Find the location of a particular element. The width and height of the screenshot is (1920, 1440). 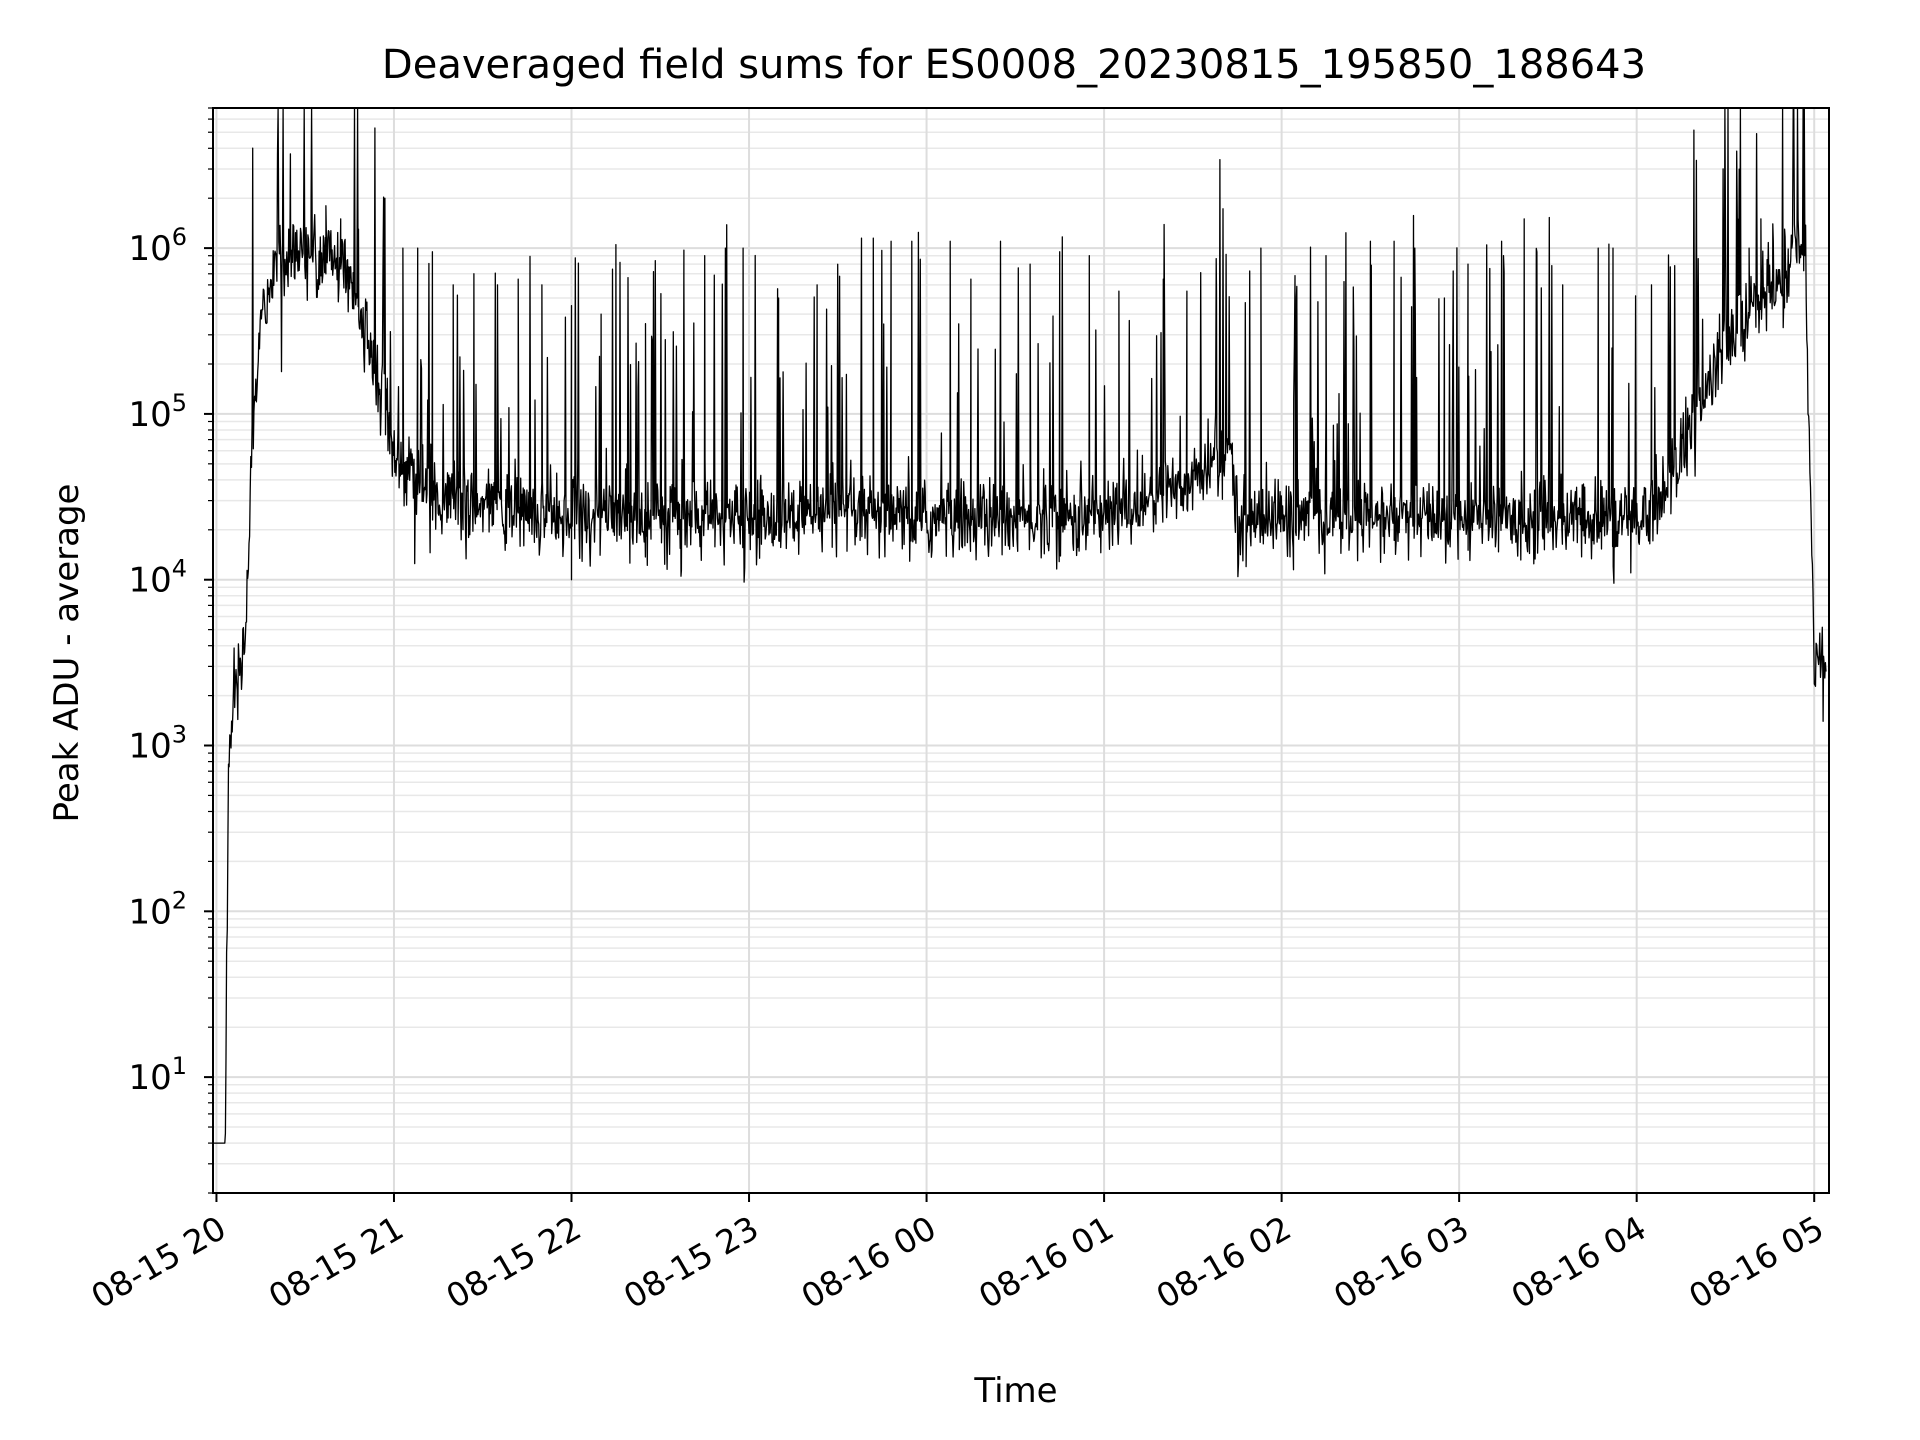

y-tick-exponent: 6 is located at coordinates (179, 237).